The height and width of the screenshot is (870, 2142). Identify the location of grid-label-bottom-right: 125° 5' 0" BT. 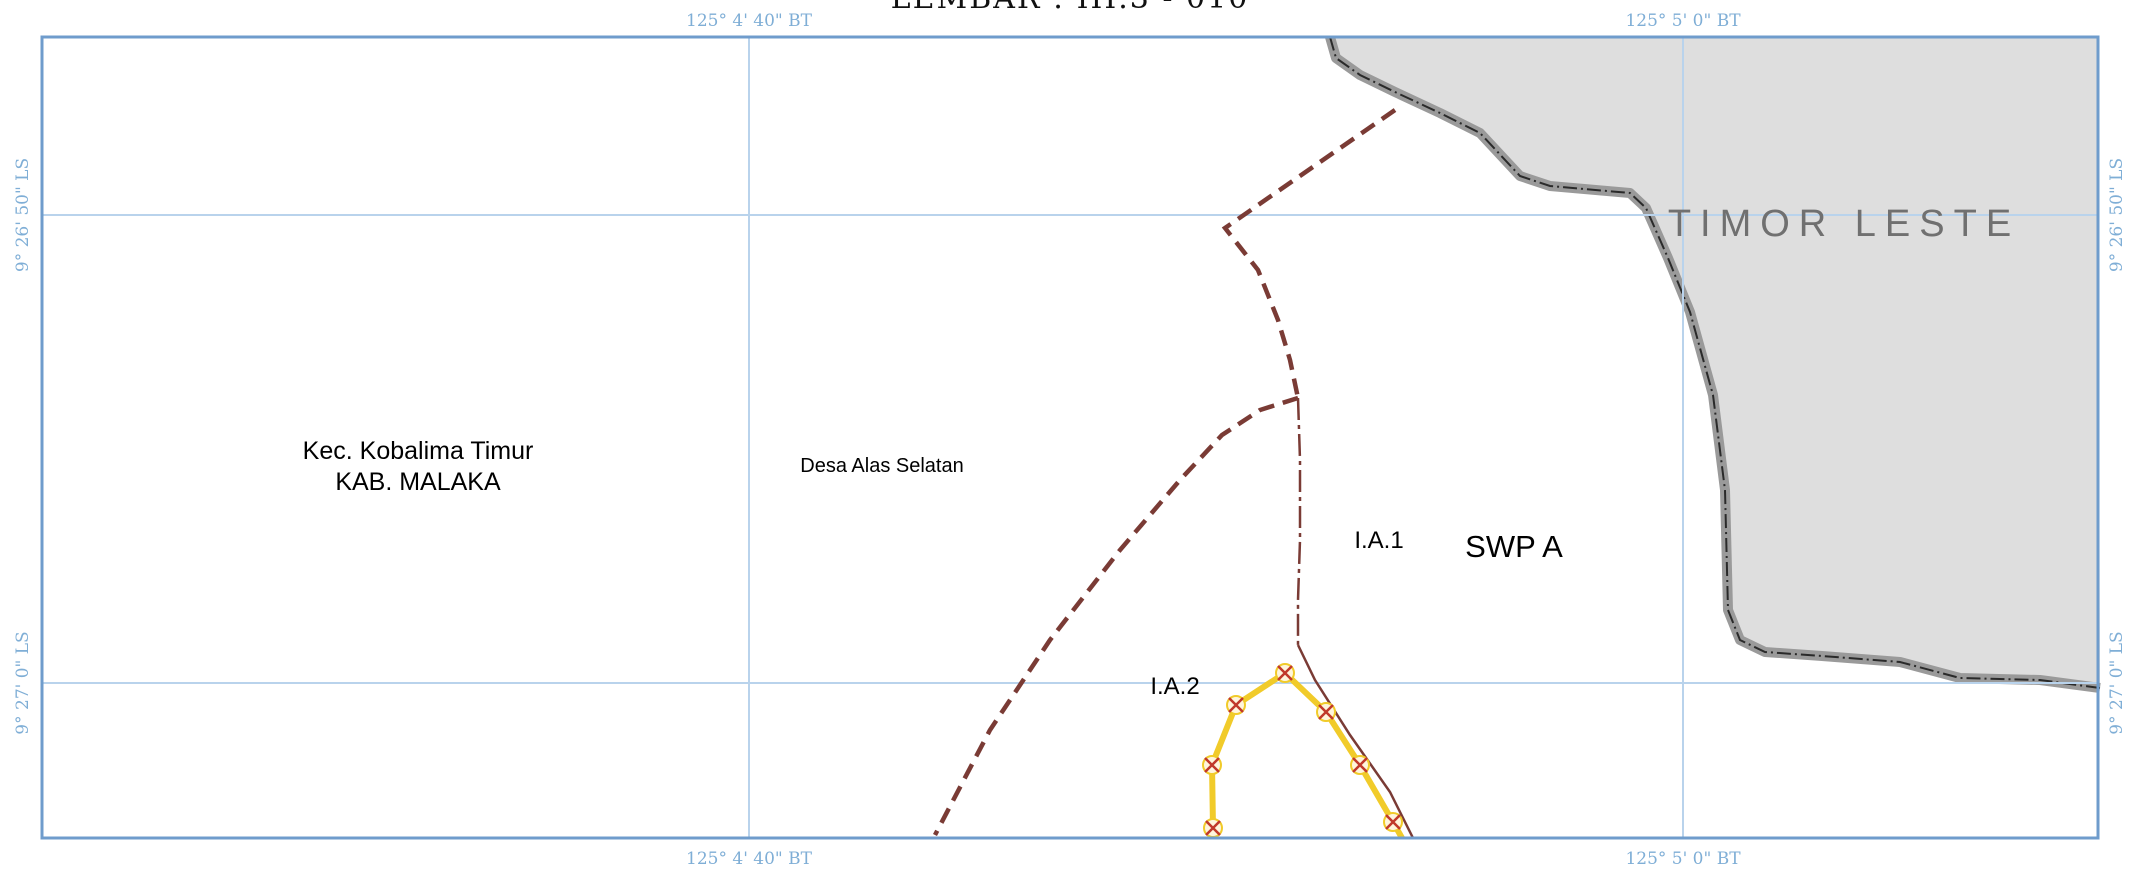
(1683, 859).